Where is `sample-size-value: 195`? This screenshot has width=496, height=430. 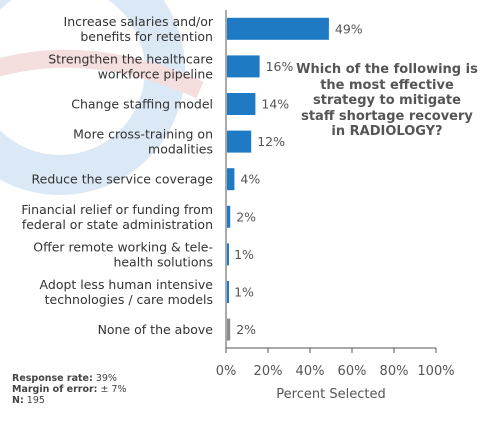
sample-size-value: 195 is located at coordinates (35, 400).